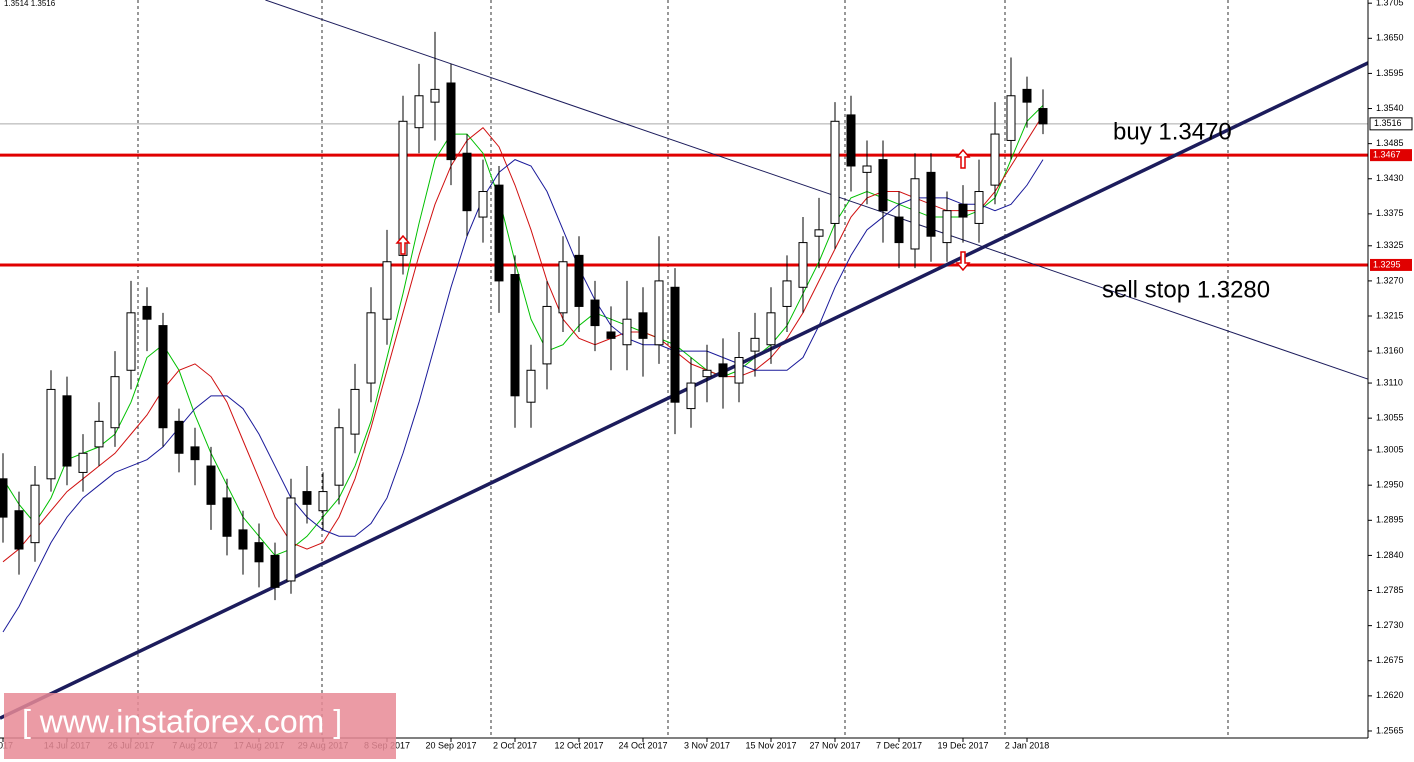 The image size is (1414, 762). What do you see at coordinates (578, 745) in the screenshot?
I see `x-tick-label: 12 Oct 2017` at bounding box center [578, 745].